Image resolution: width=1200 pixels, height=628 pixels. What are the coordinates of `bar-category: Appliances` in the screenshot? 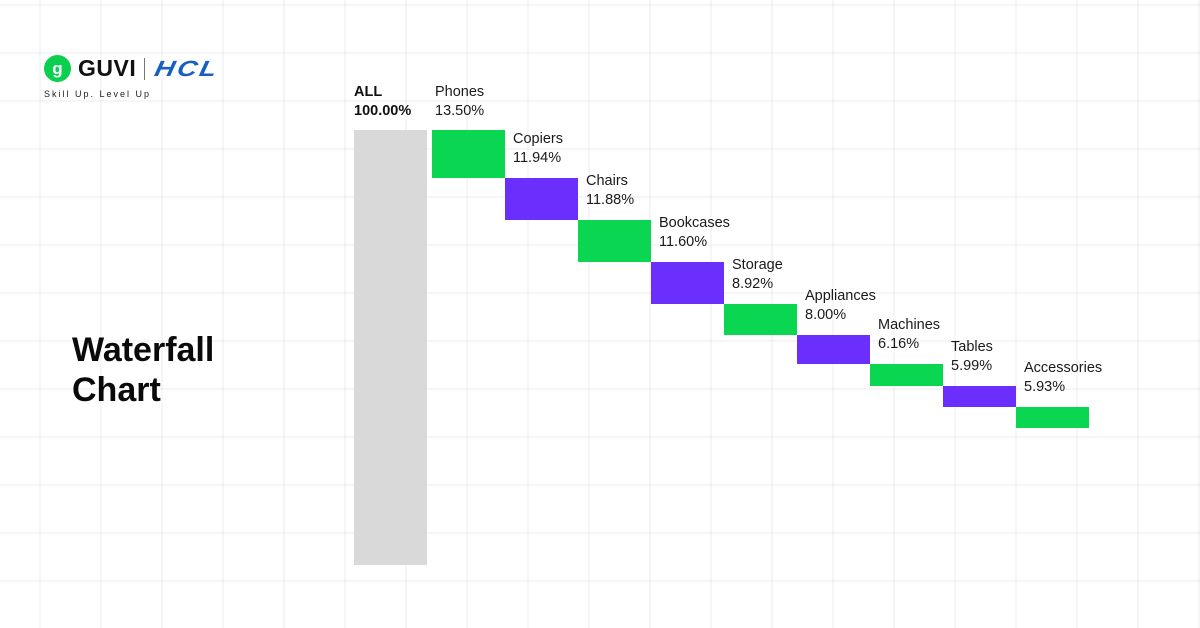 It's located at (840, 296).